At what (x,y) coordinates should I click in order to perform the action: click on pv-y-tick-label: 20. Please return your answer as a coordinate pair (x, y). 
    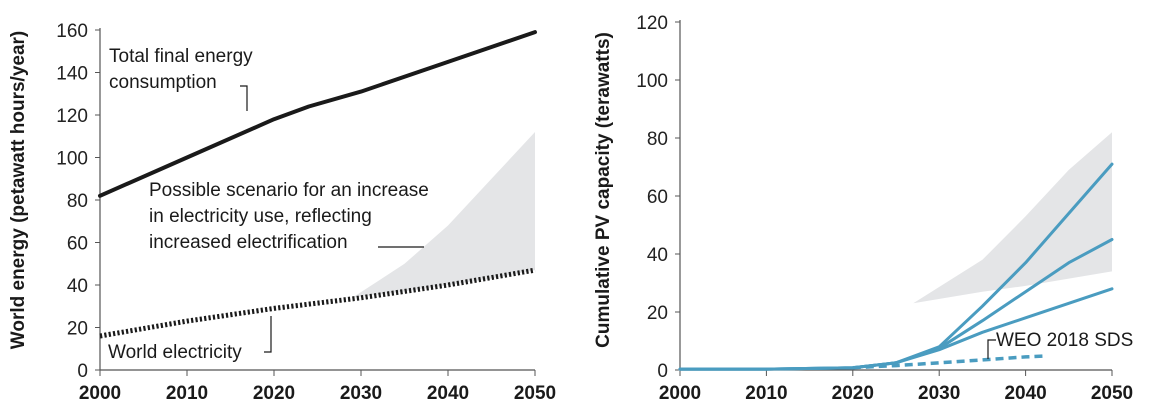
    Looking at the image, I should click on (657, 313).